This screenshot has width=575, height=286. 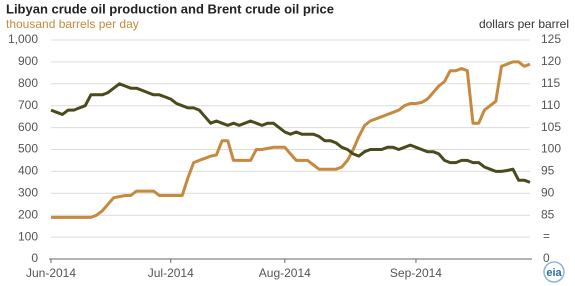 What do you see at coordinates (28, 236) in the screenshot?
I see `y-tick-label: 100` at bounding box center [28, 236].